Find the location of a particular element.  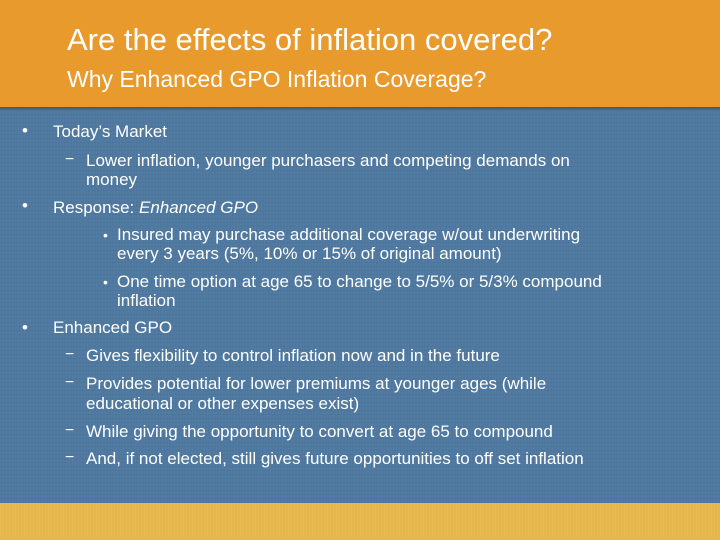

subpoint-one-time-option-cont: inflation is located at coordinates (146, 300).